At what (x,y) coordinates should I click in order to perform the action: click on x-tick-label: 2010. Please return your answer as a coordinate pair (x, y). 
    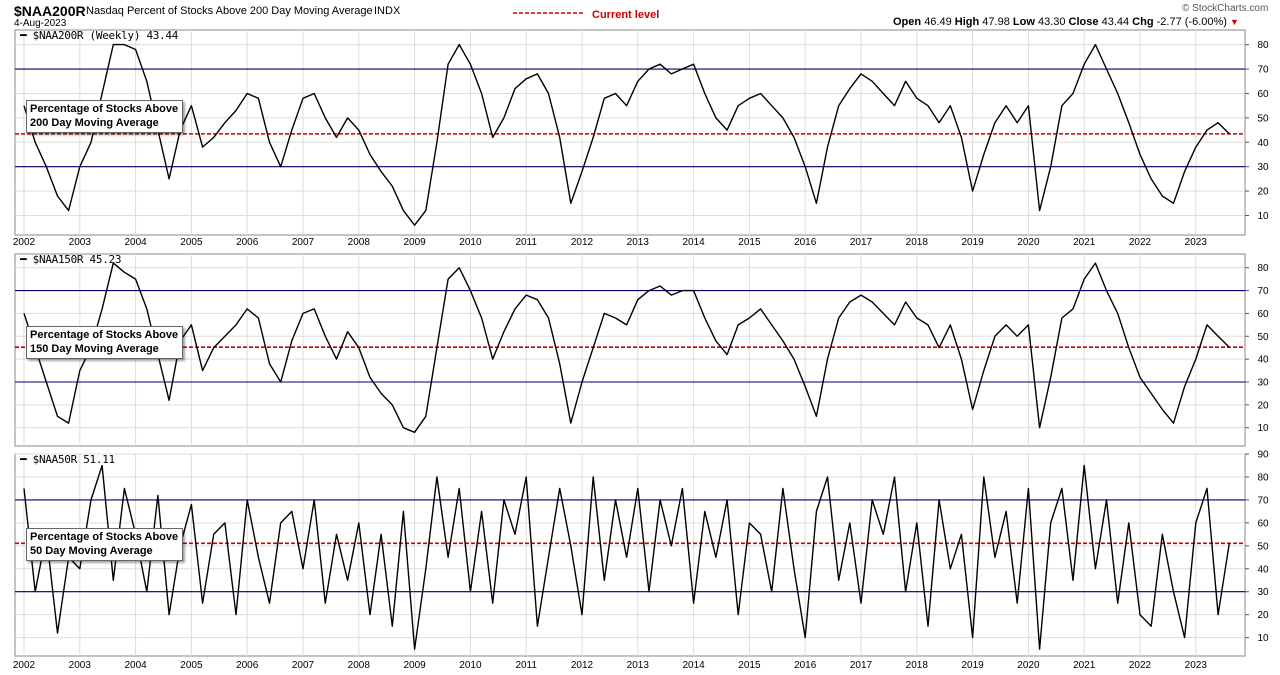
    Looking at the image, I should click on (470, 242).